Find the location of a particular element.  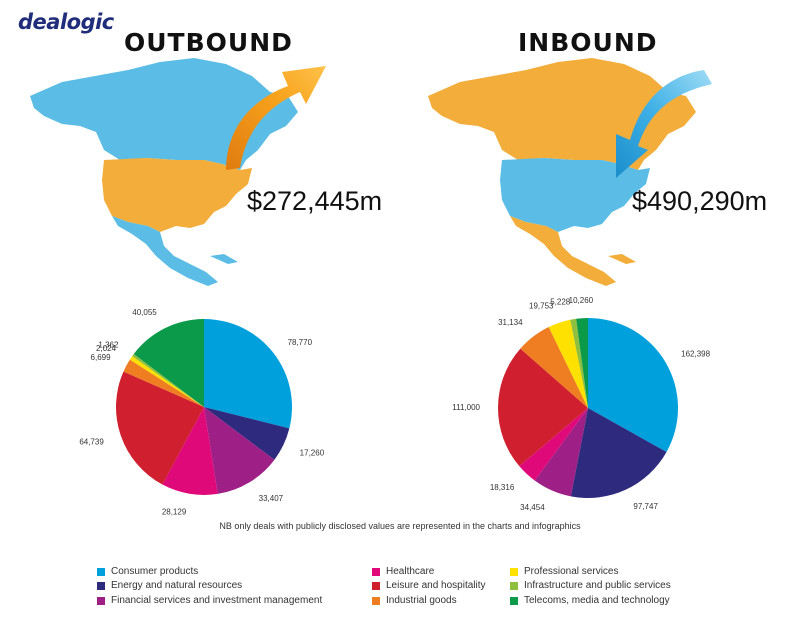

outbound-map is located at coordinates (164, 172).